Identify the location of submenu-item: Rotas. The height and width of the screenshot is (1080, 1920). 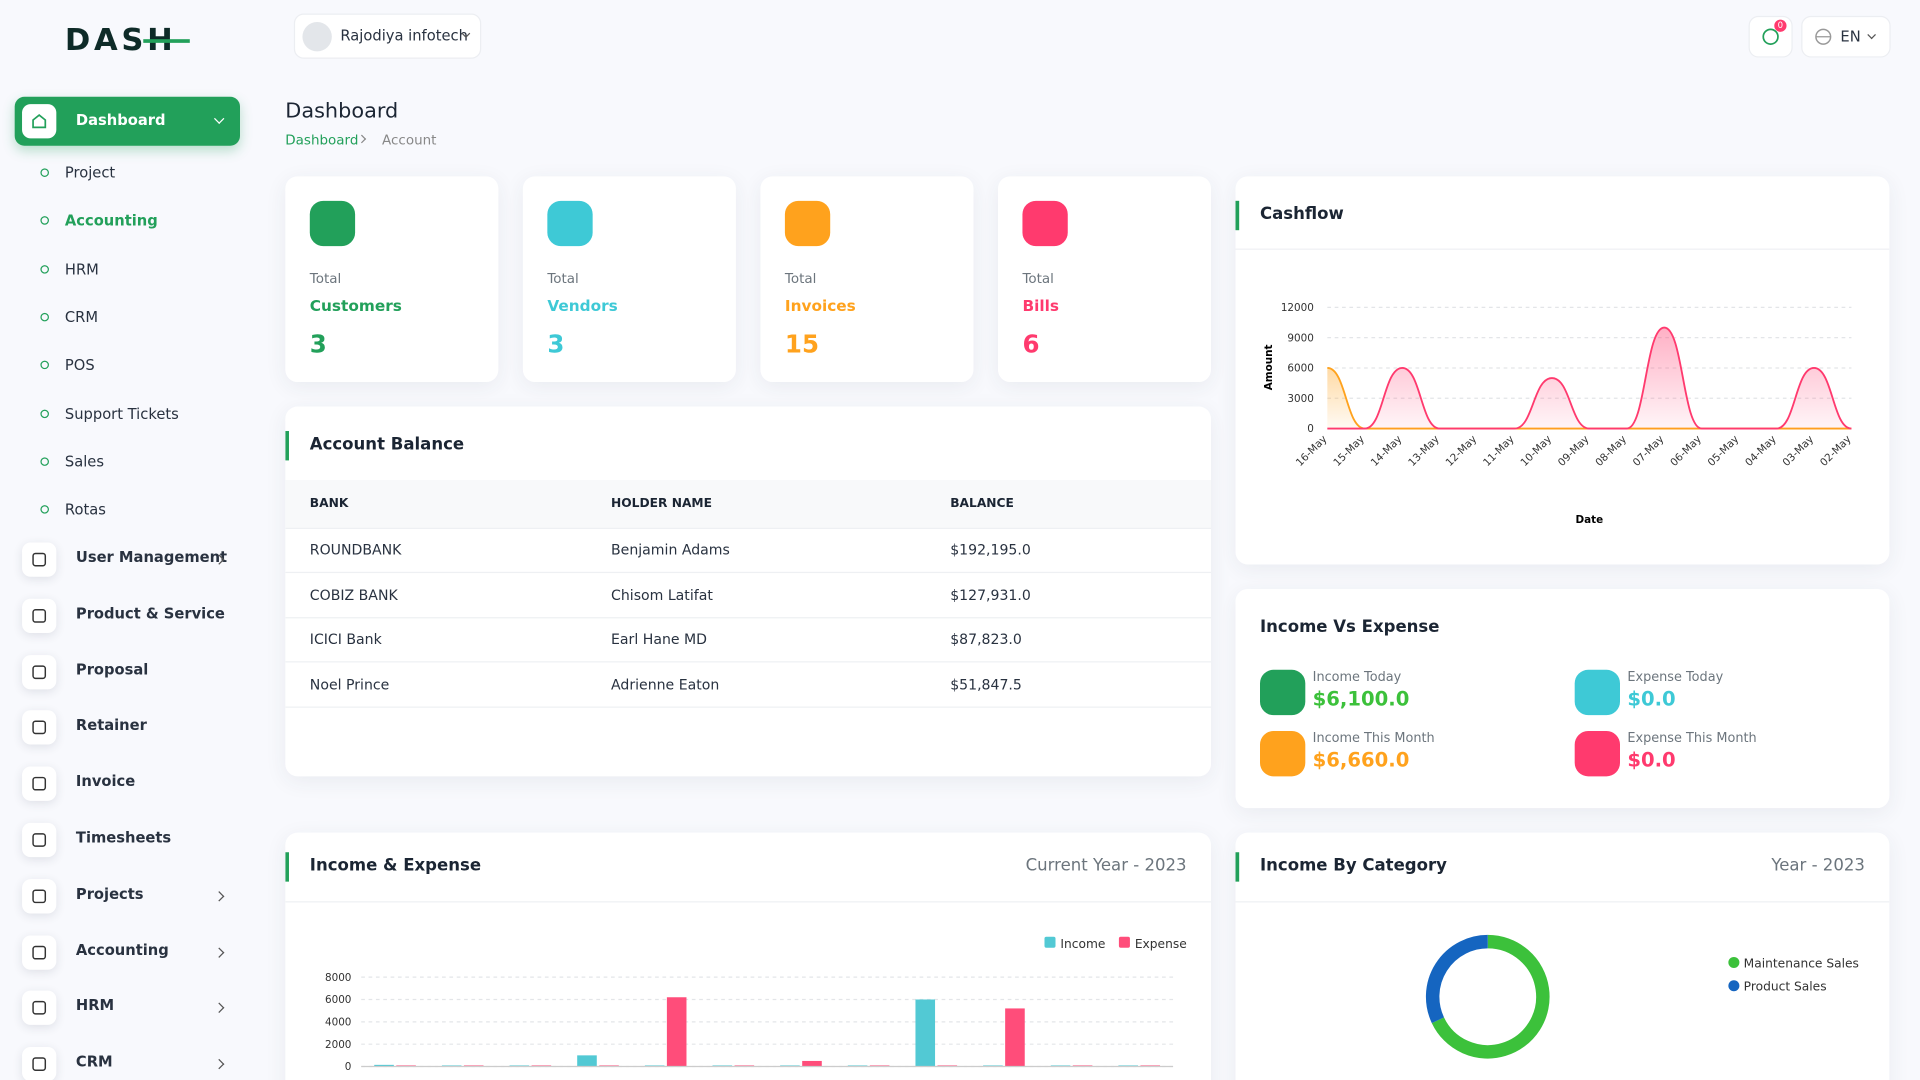
(85, 509).